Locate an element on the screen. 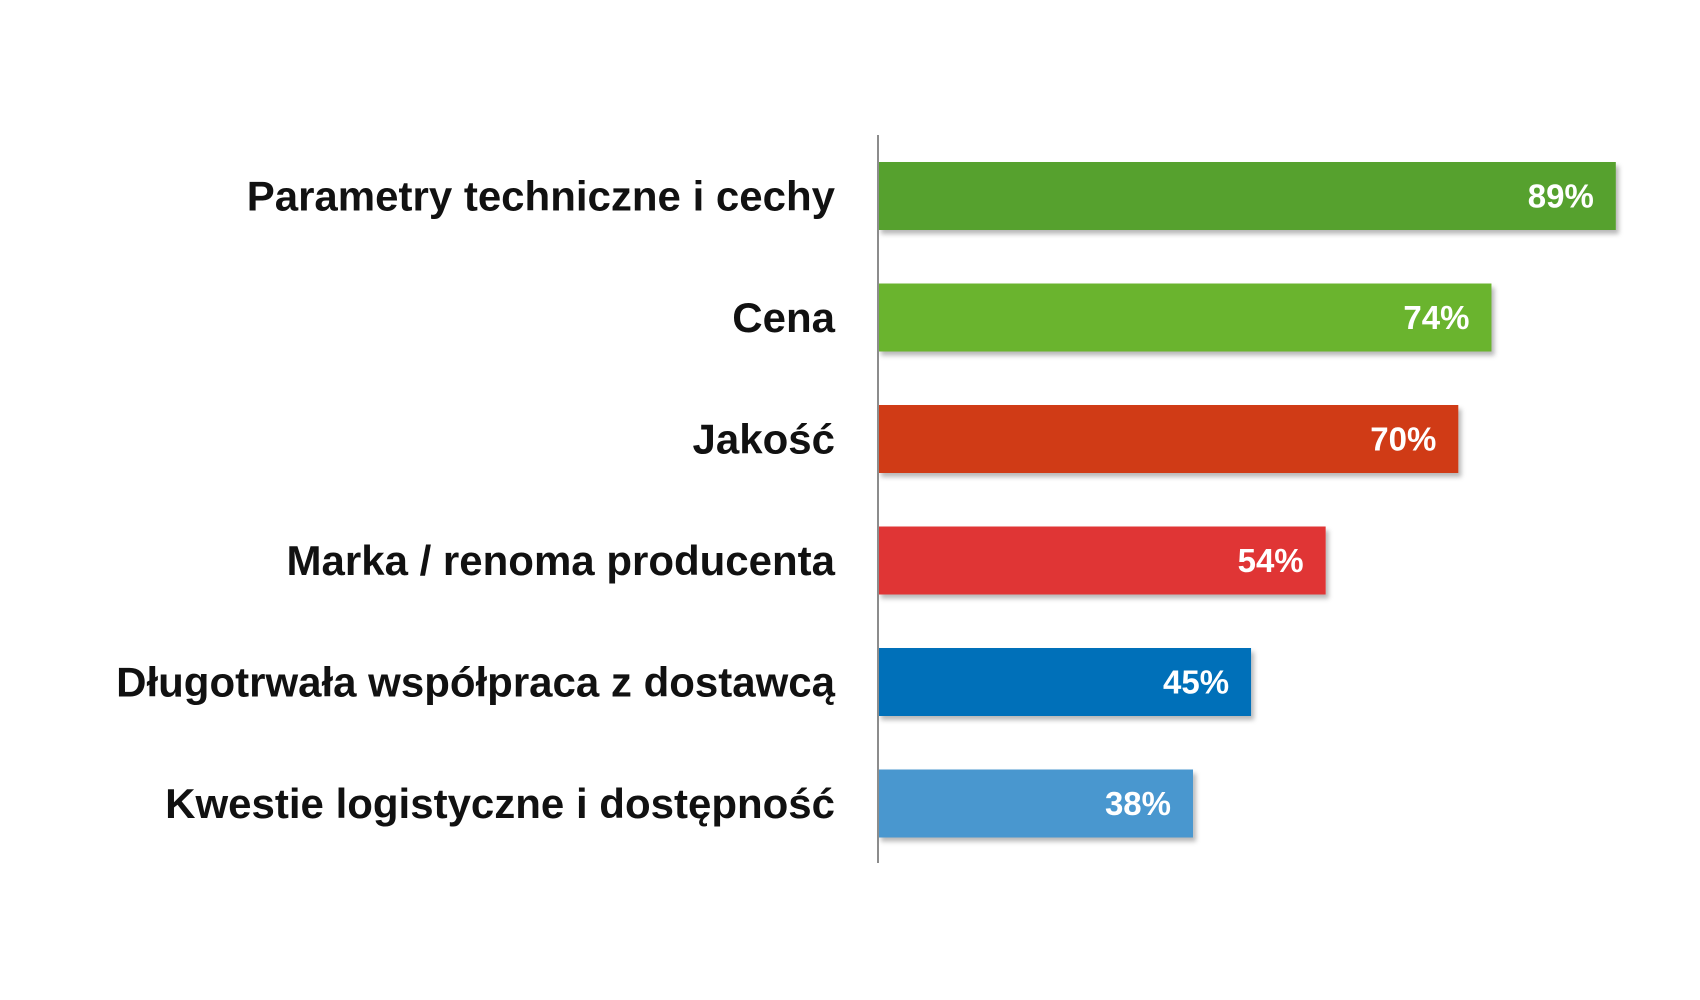  bar-value-label: 54% is located at coordinates (1271, 560).